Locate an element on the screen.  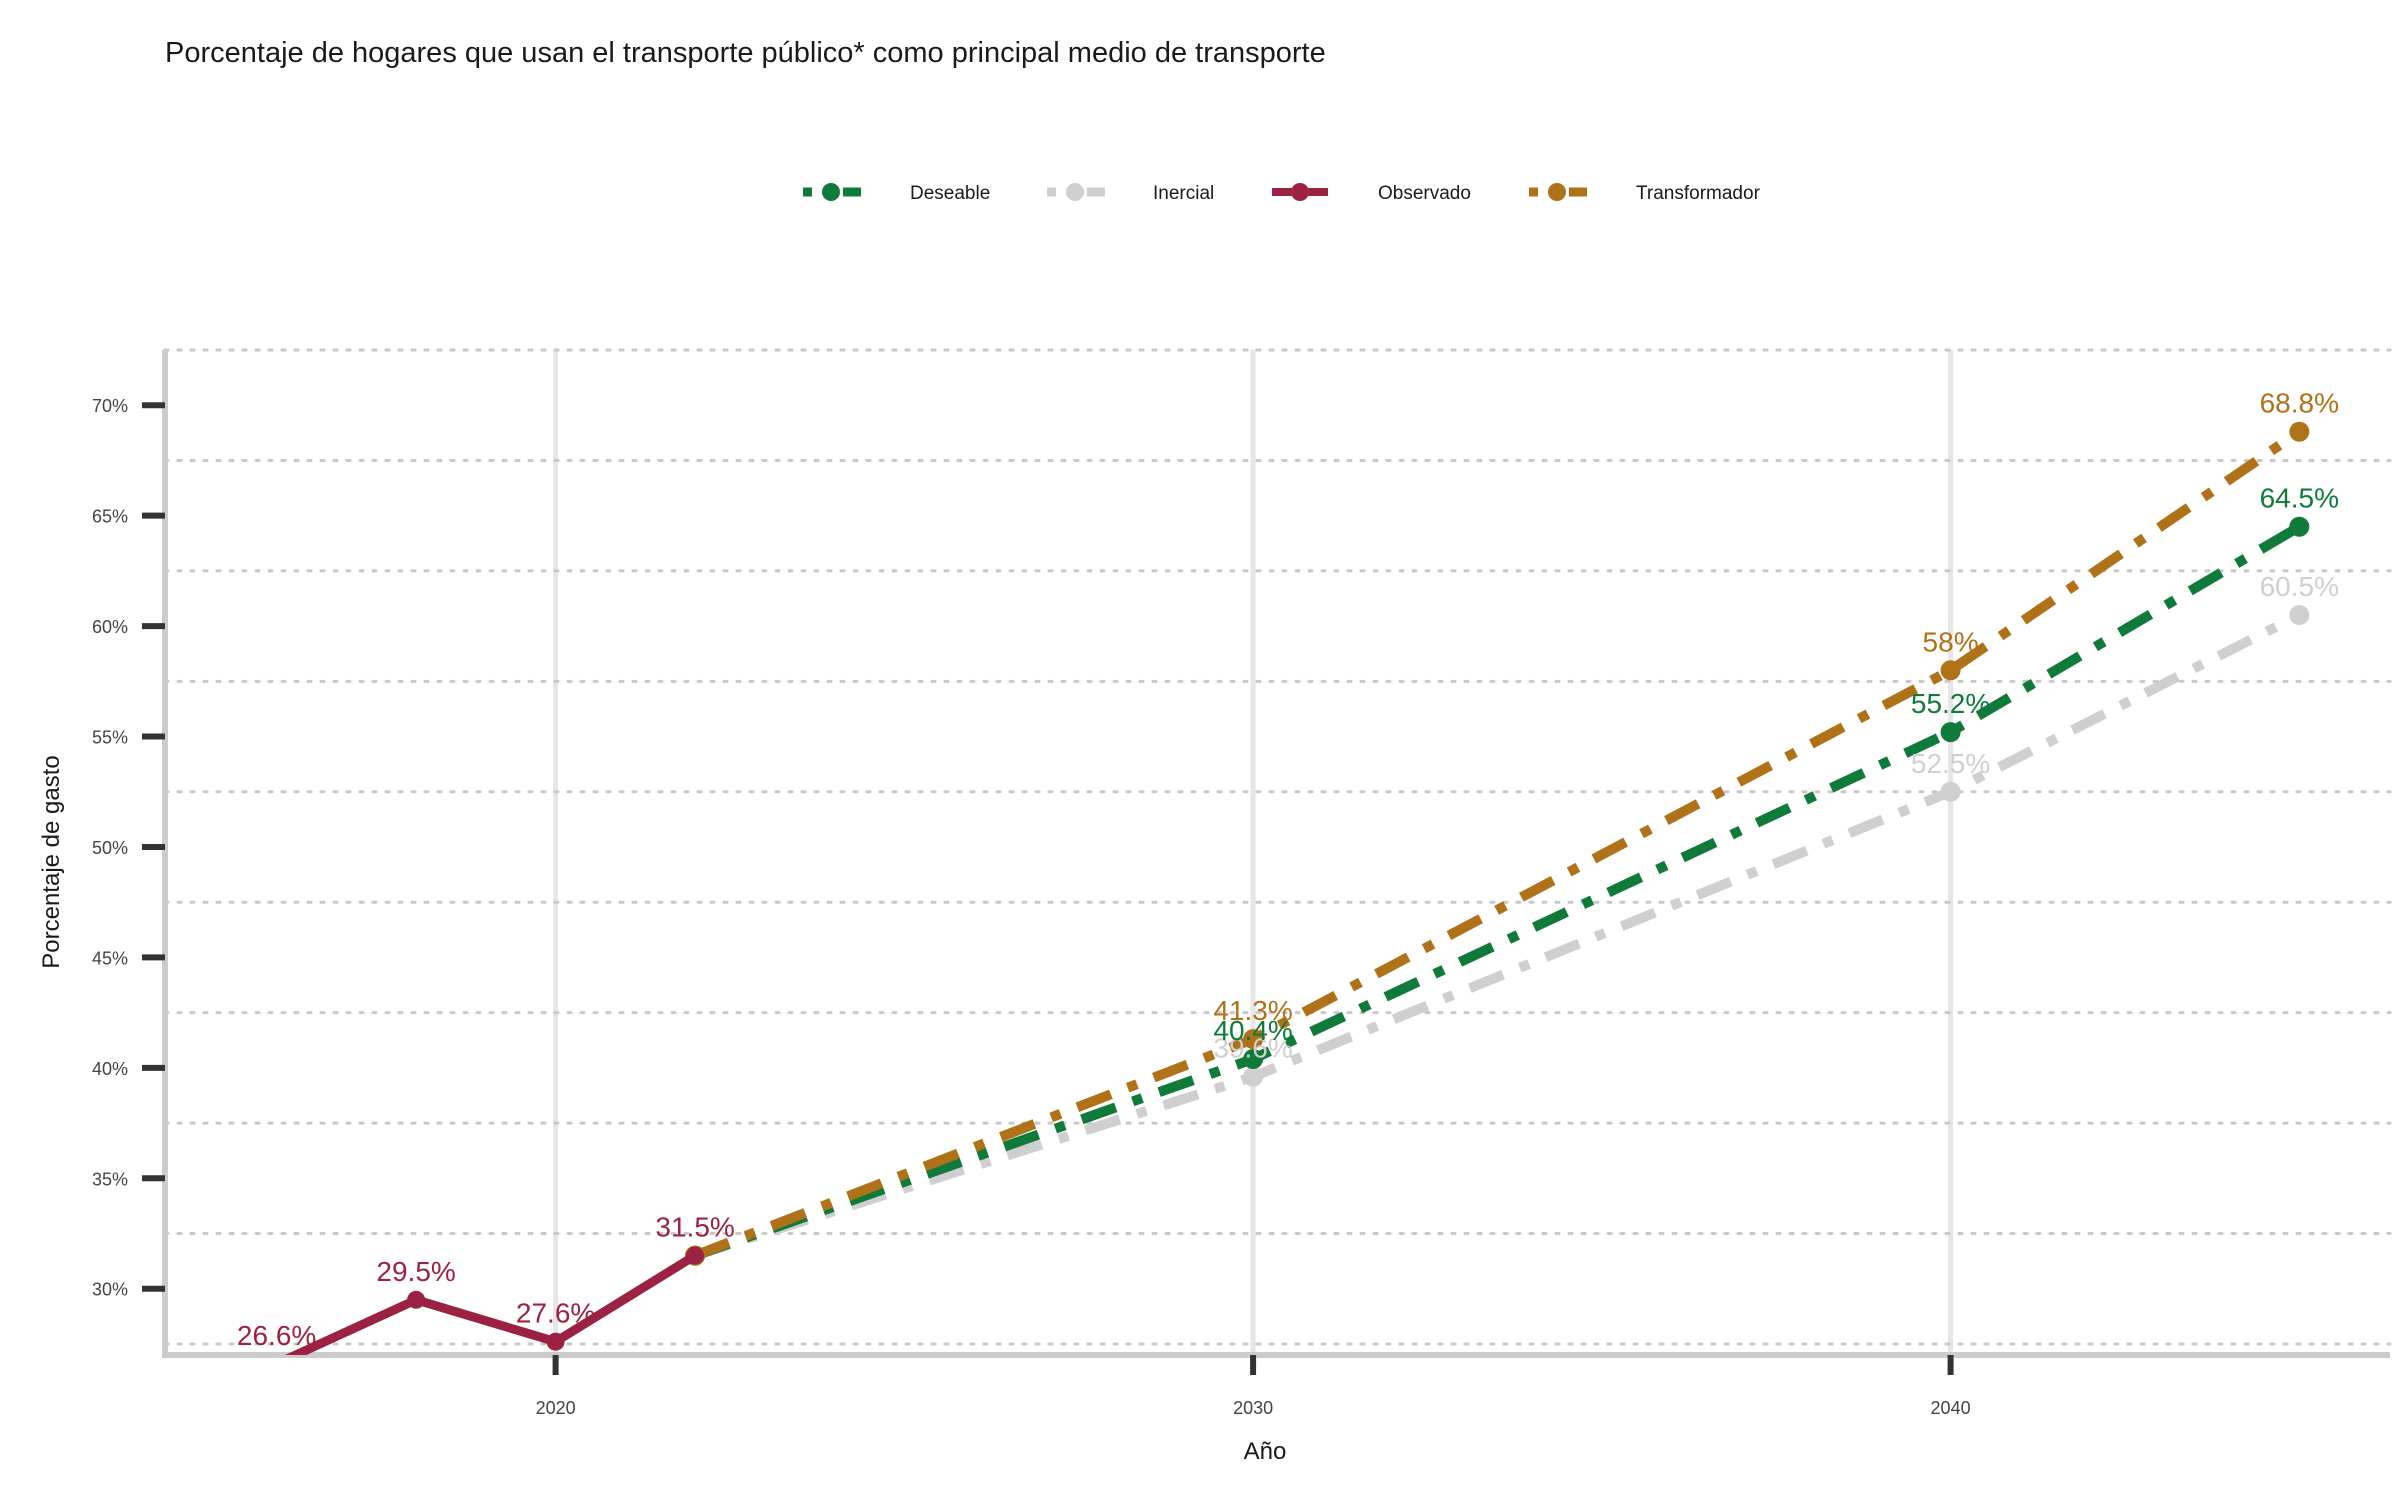
x-tick-label-0: 2020 is located at coordinates (556, 1408).